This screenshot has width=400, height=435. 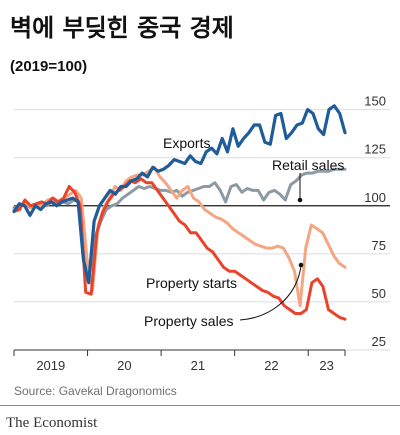 What do you see at coordinates (375, 101) in the screenshot?
I see `y-tick-label: 150` at bounding box center [375, 101].